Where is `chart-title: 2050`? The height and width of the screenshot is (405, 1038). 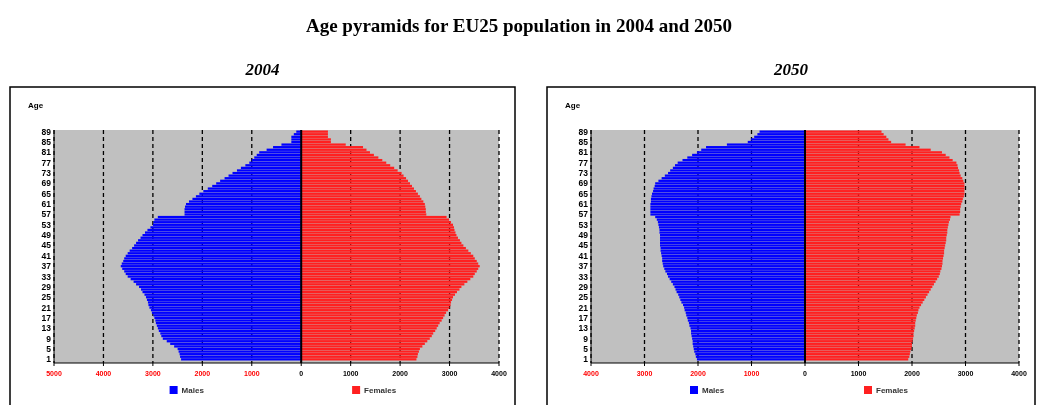
chart-title: 2050 is located at coordinates (791, 69).